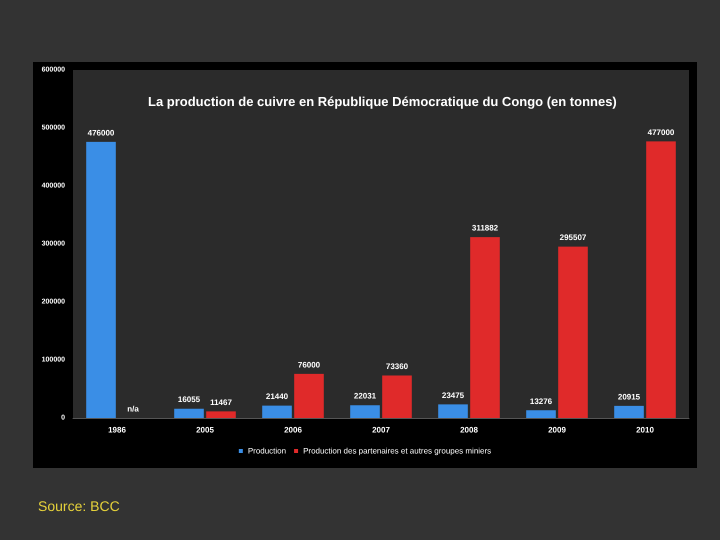 This screenshot has height=540, width=720. Describe the element at coordinates (469, 430) in the screenshot. I see `x-tick-label: 2008` at that location.